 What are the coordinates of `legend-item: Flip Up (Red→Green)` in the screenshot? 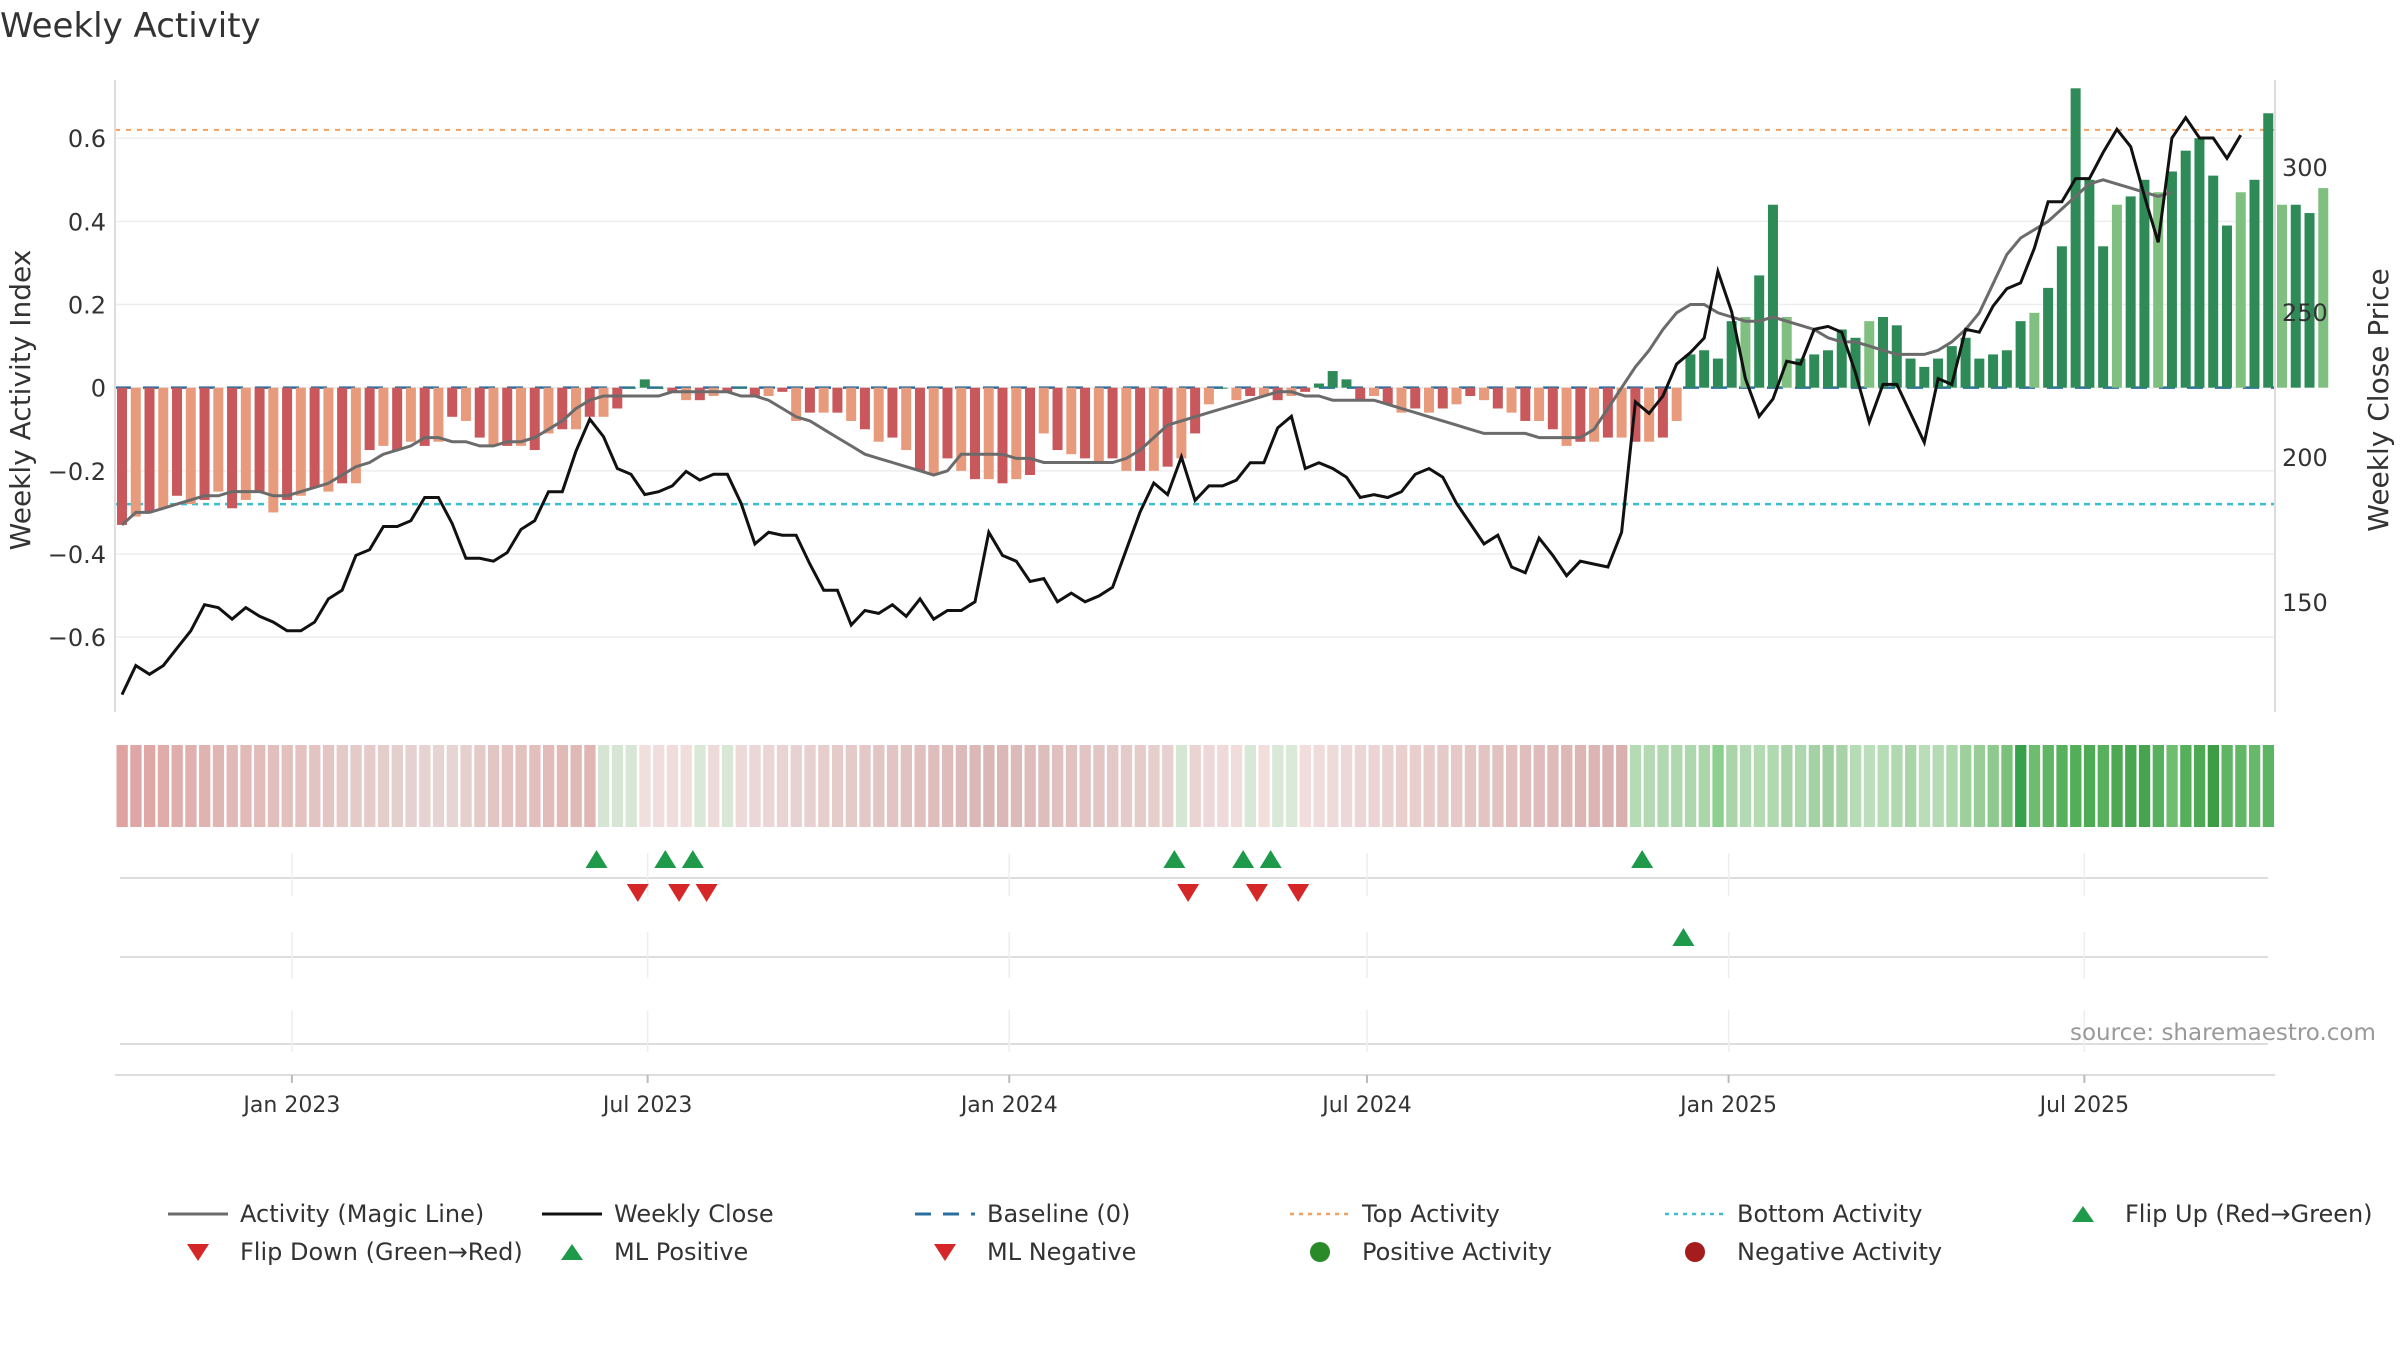 It's located at (2213, 1214).